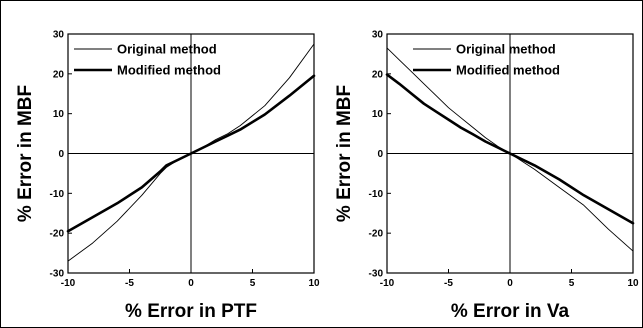 The width and height of the screenshot is (643, 328). What do you see at coordinates (57, 234) in the screenshot?
I see `chart1-ytick-label--20: -20` at bounding box center [57, 234].